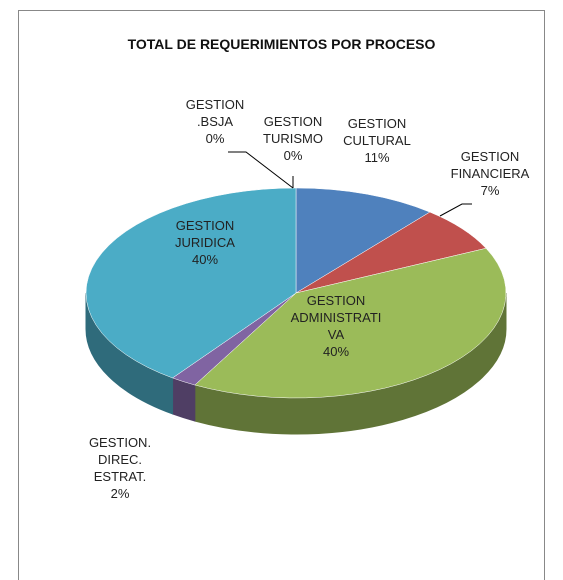 The image size is (563, 580). I want to click on data-label: GESTION ADMINISTRATIVA 40%, so click(336, 326).